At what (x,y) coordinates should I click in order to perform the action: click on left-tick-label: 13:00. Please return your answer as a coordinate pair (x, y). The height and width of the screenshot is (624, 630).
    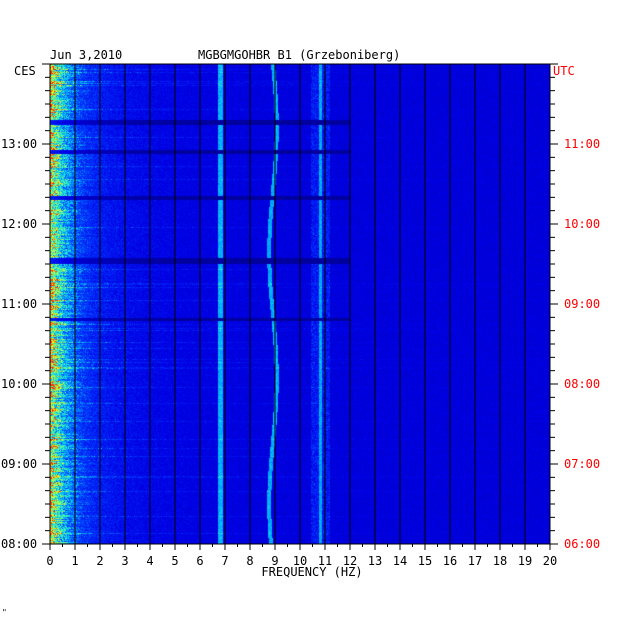
    Looking at the image, I should click on (19, 144).